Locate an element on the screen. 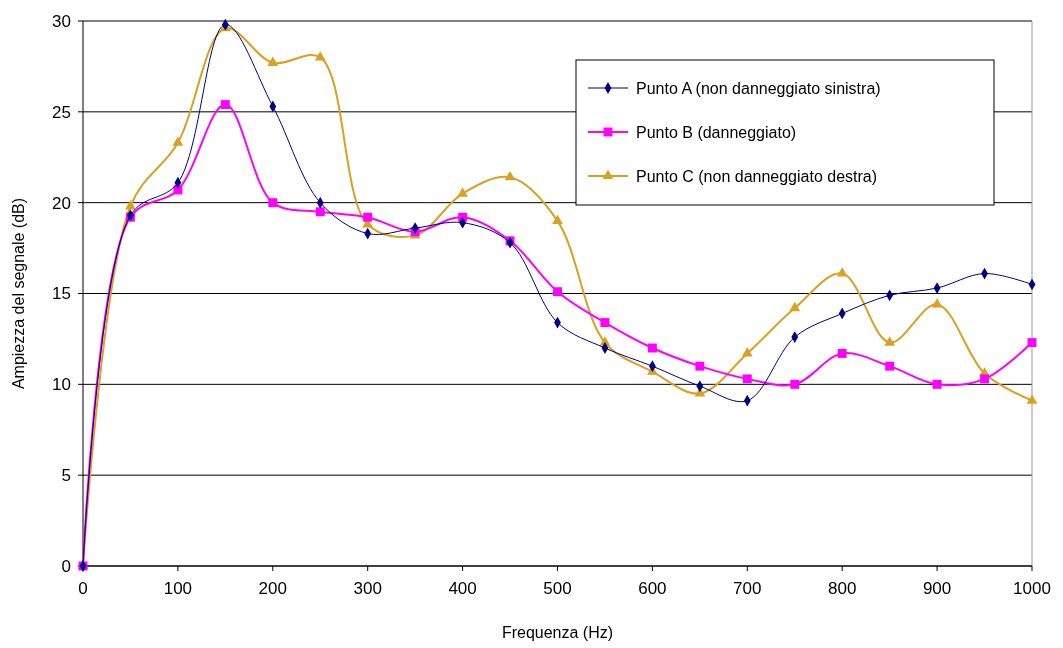 This screenshot has width=1063, height=648. x-tick-label: 500 is located at coordinates (557, 588).